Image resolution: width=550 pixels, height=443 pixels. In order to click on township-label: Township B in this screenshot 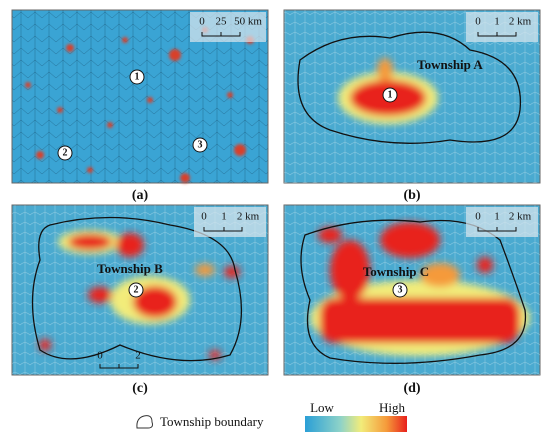, I will do `click(130, 268)`.